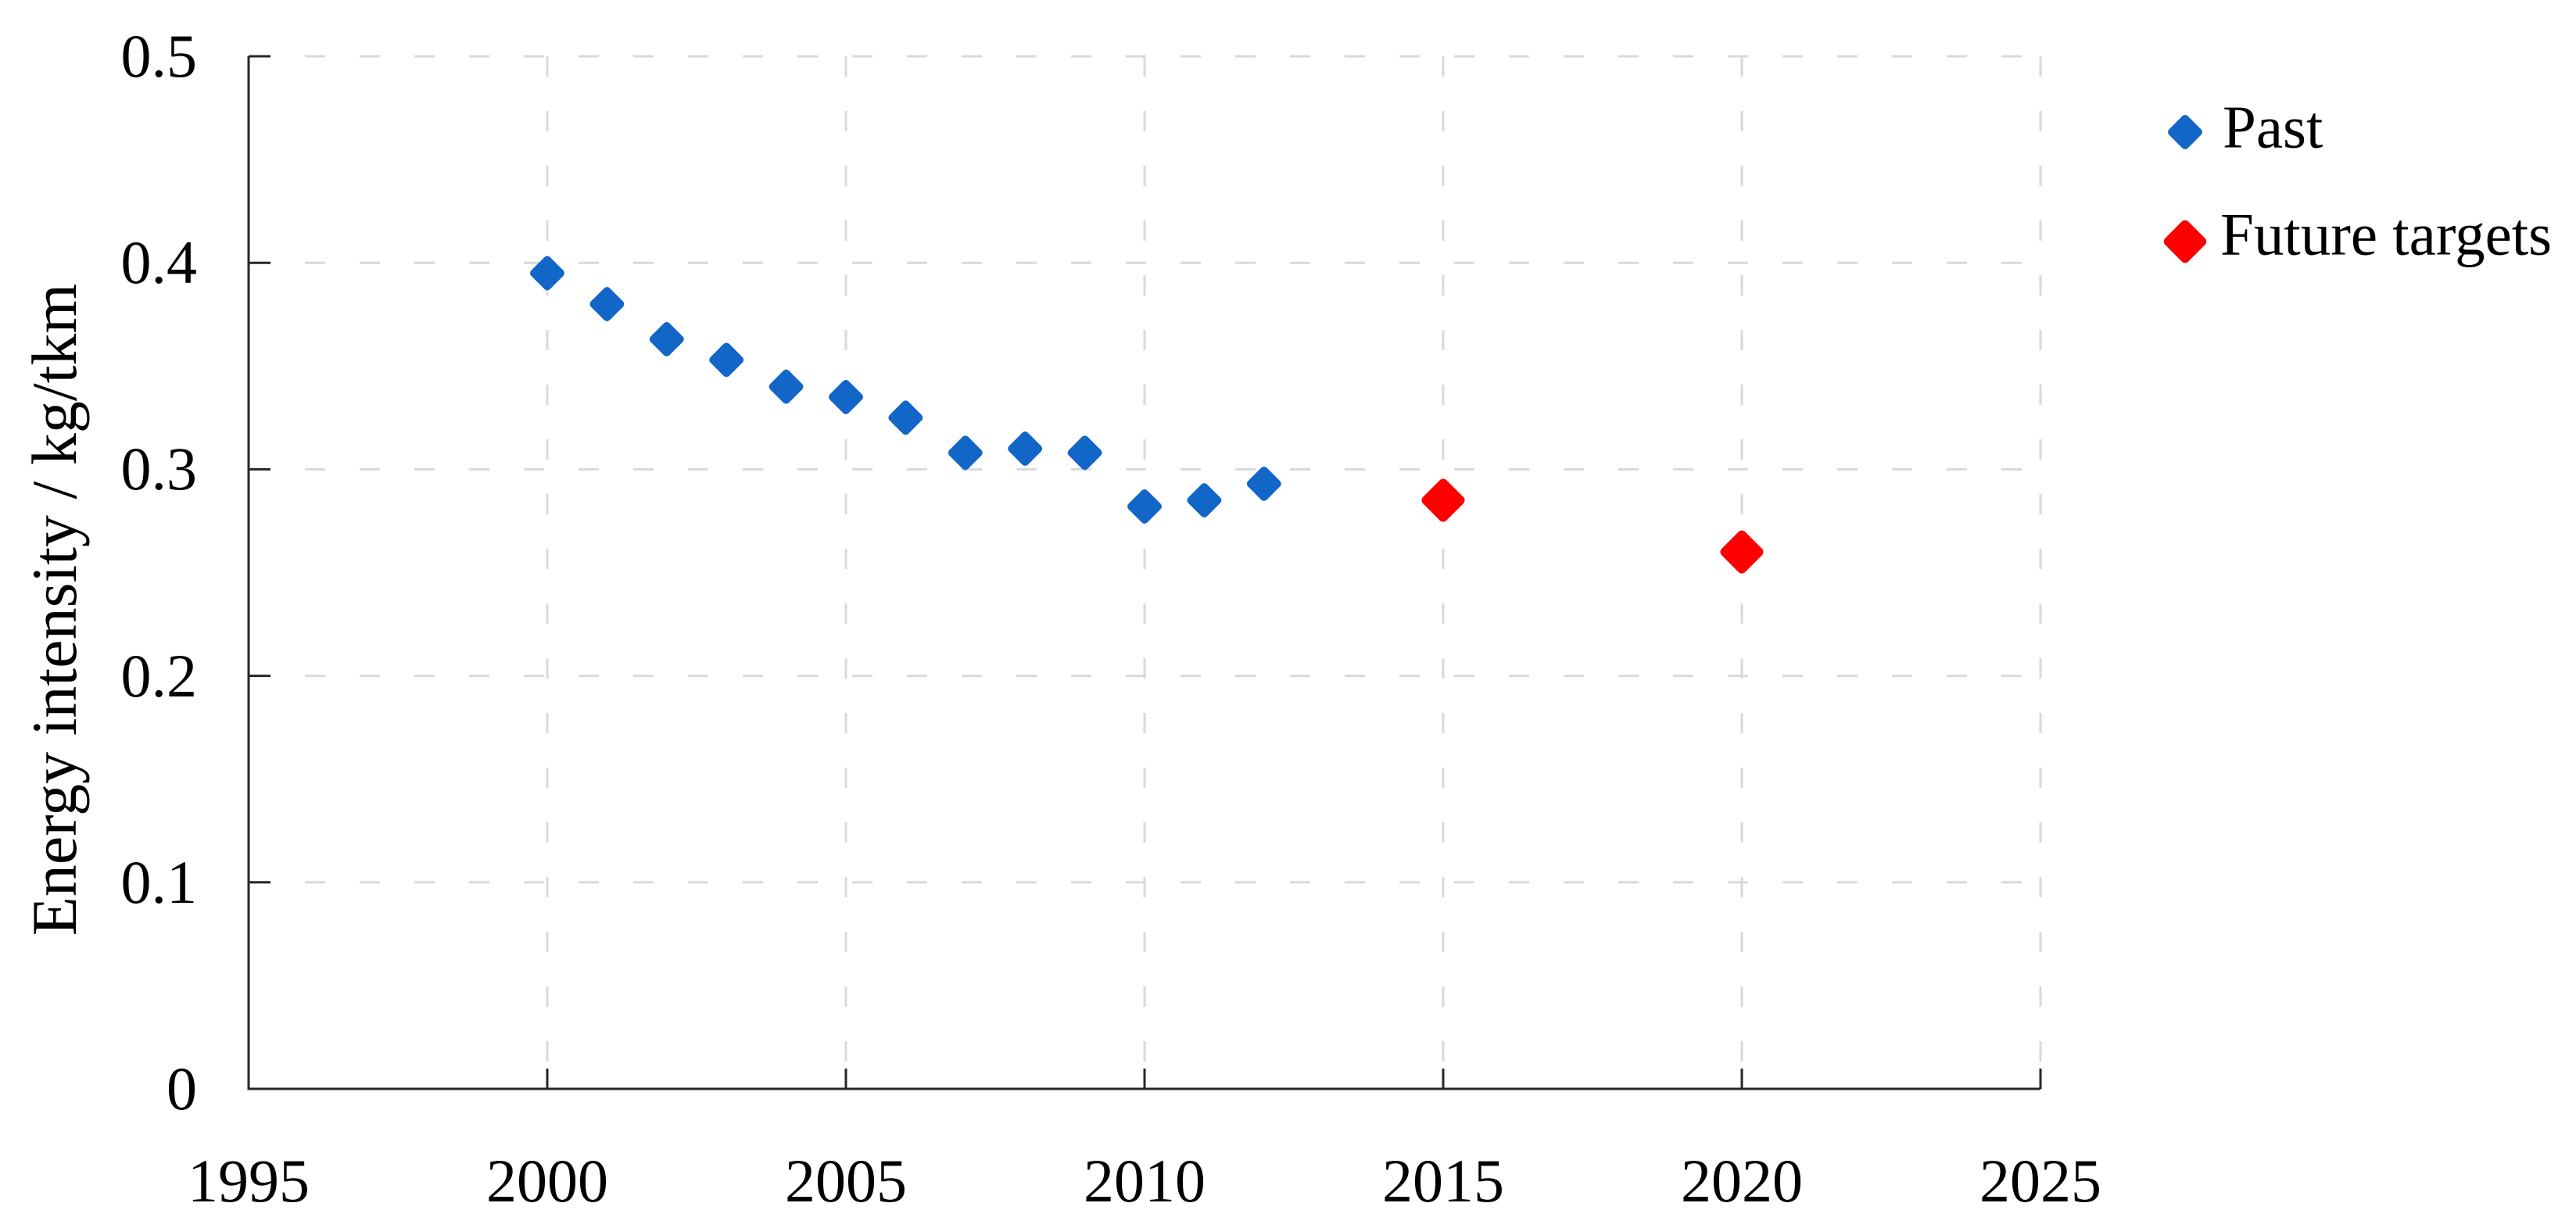  I want to click on data-point-past-2011, so click(1204, 500).